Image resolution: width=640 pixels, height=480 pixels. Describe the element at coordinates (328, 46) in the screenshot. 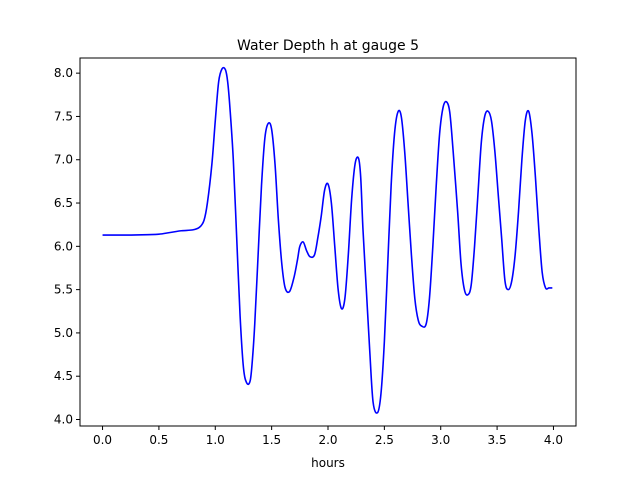

I see `chart-title: Water Depth h at gauge 5` at that location.